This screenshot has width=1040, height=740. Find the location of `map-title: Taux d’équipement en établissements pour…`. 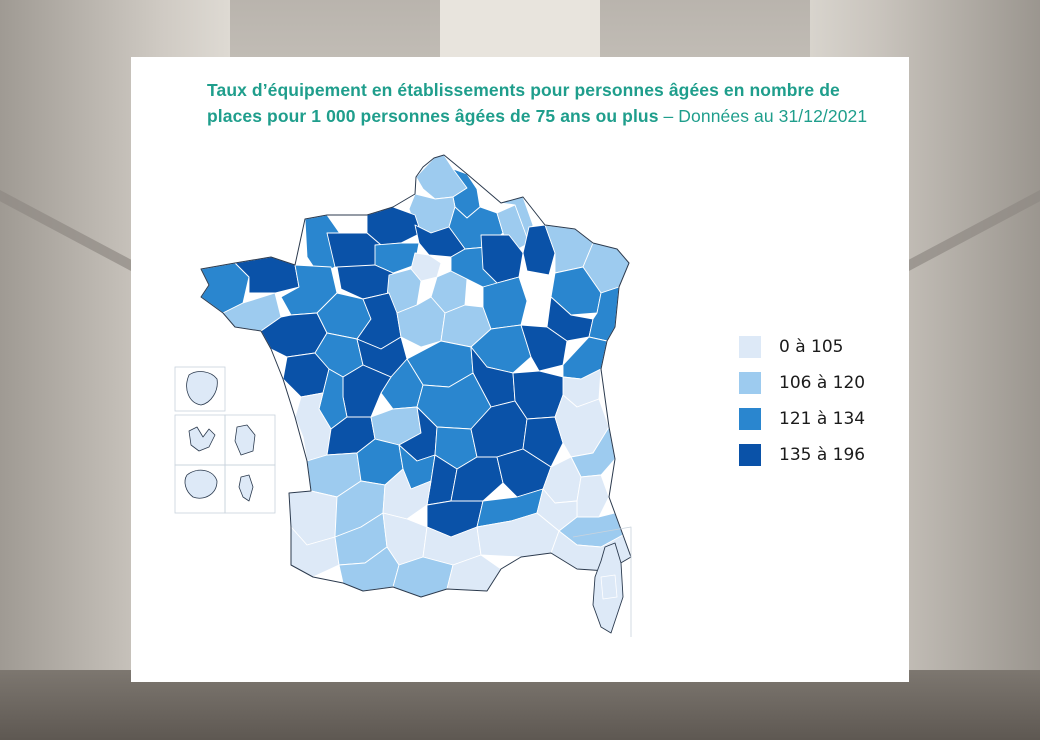

map-title: Taux d’équipement en établissements pour… is located at coordinates (552, 103).